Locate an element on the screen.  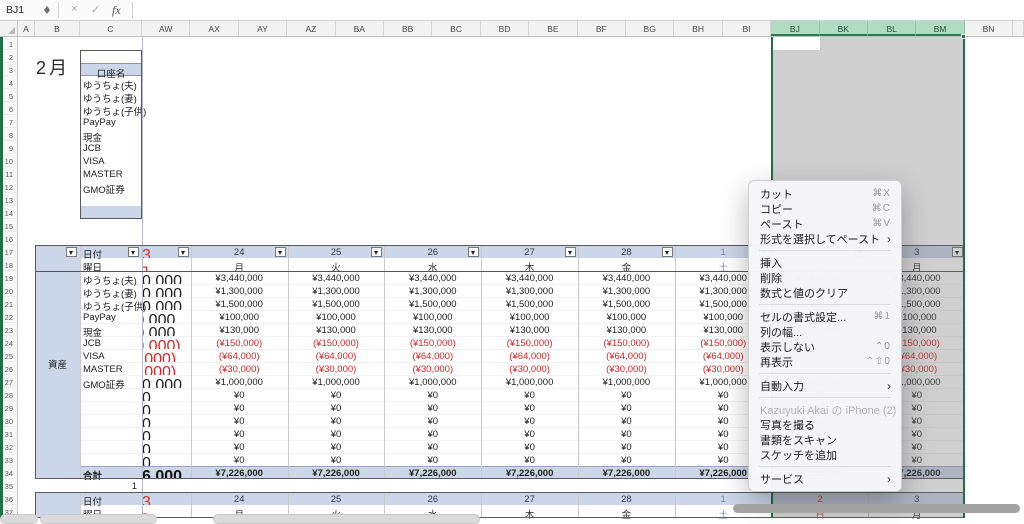
clipped-value-cell: ¥100,000 is located at coordinates (166, 316).